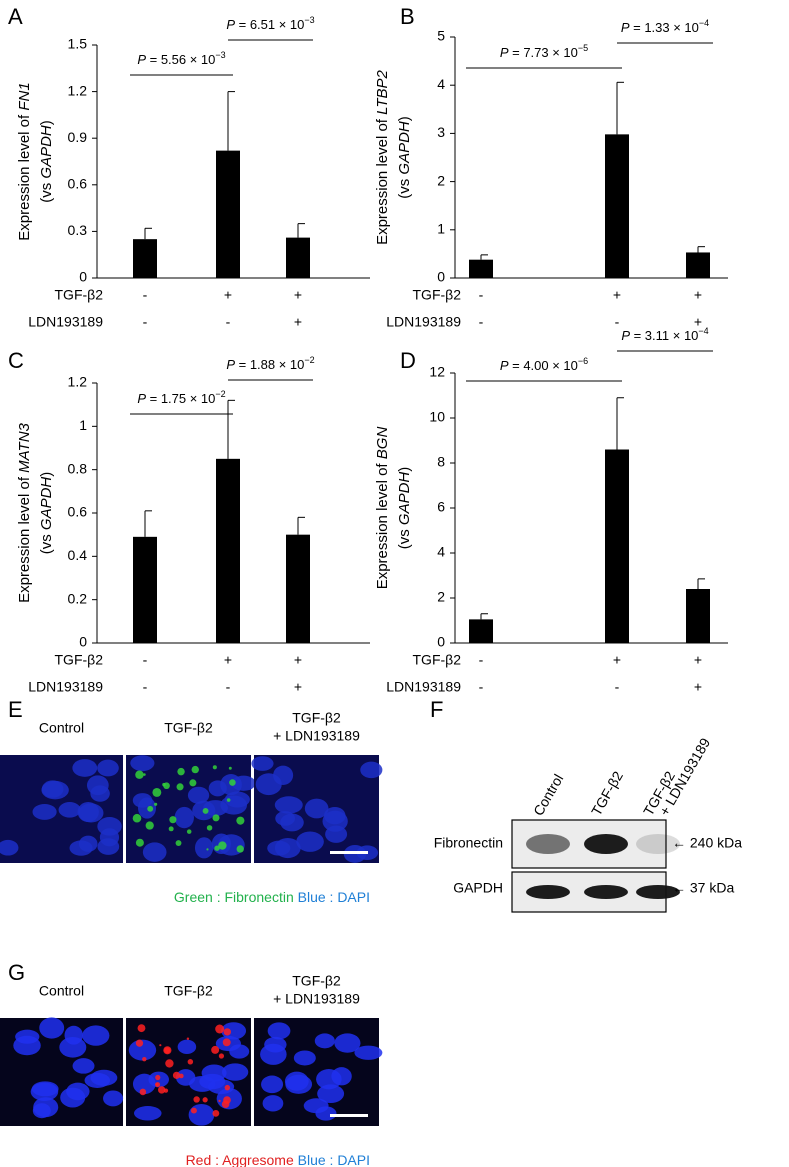  I want to click on gene-name: MATN3, so click(24, 447).